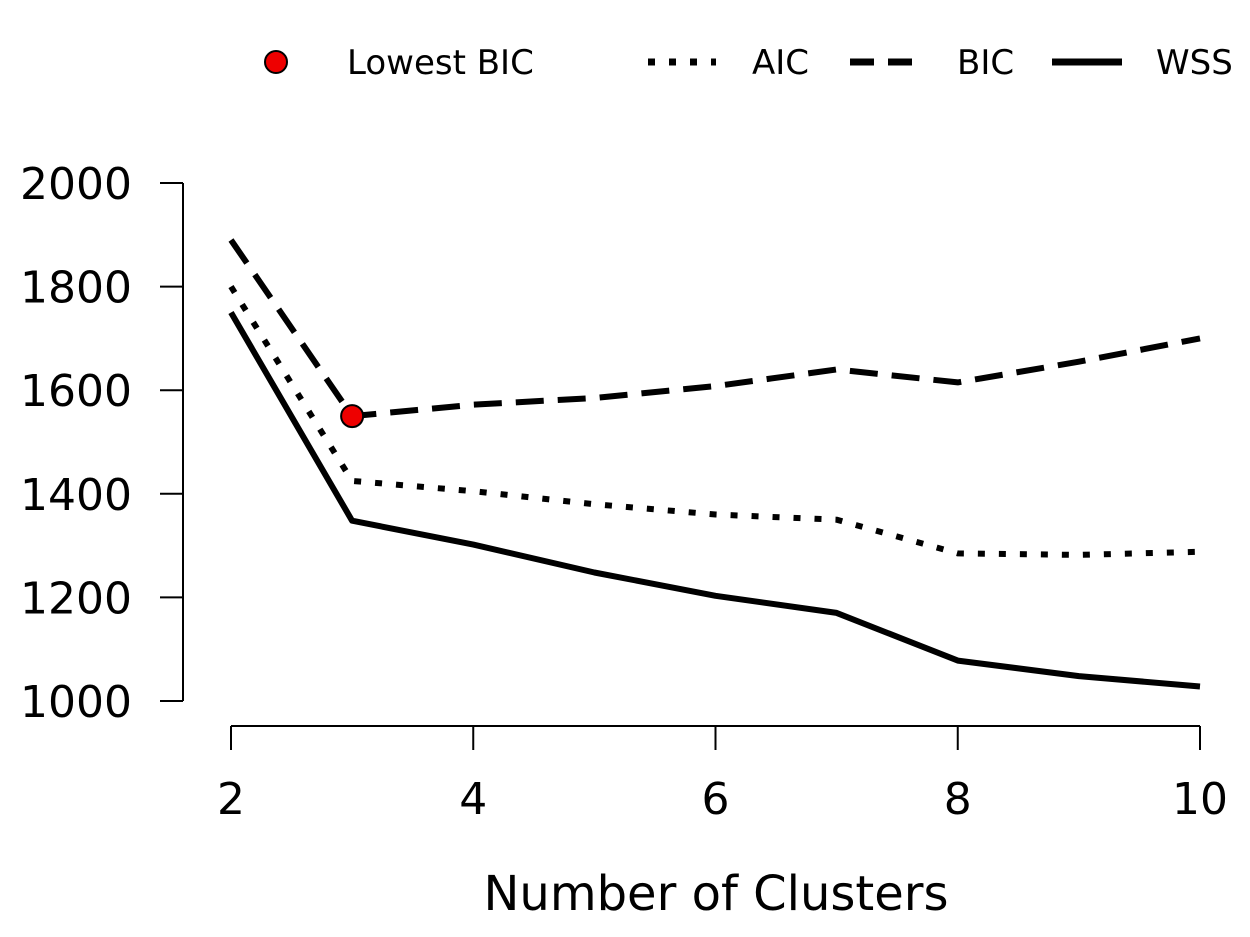 The image size is (1250, 937). What do you see at coordinates (716, 799) in the screenshot?
I see `x-tick-label: 6` at bounding box center [716, 799].